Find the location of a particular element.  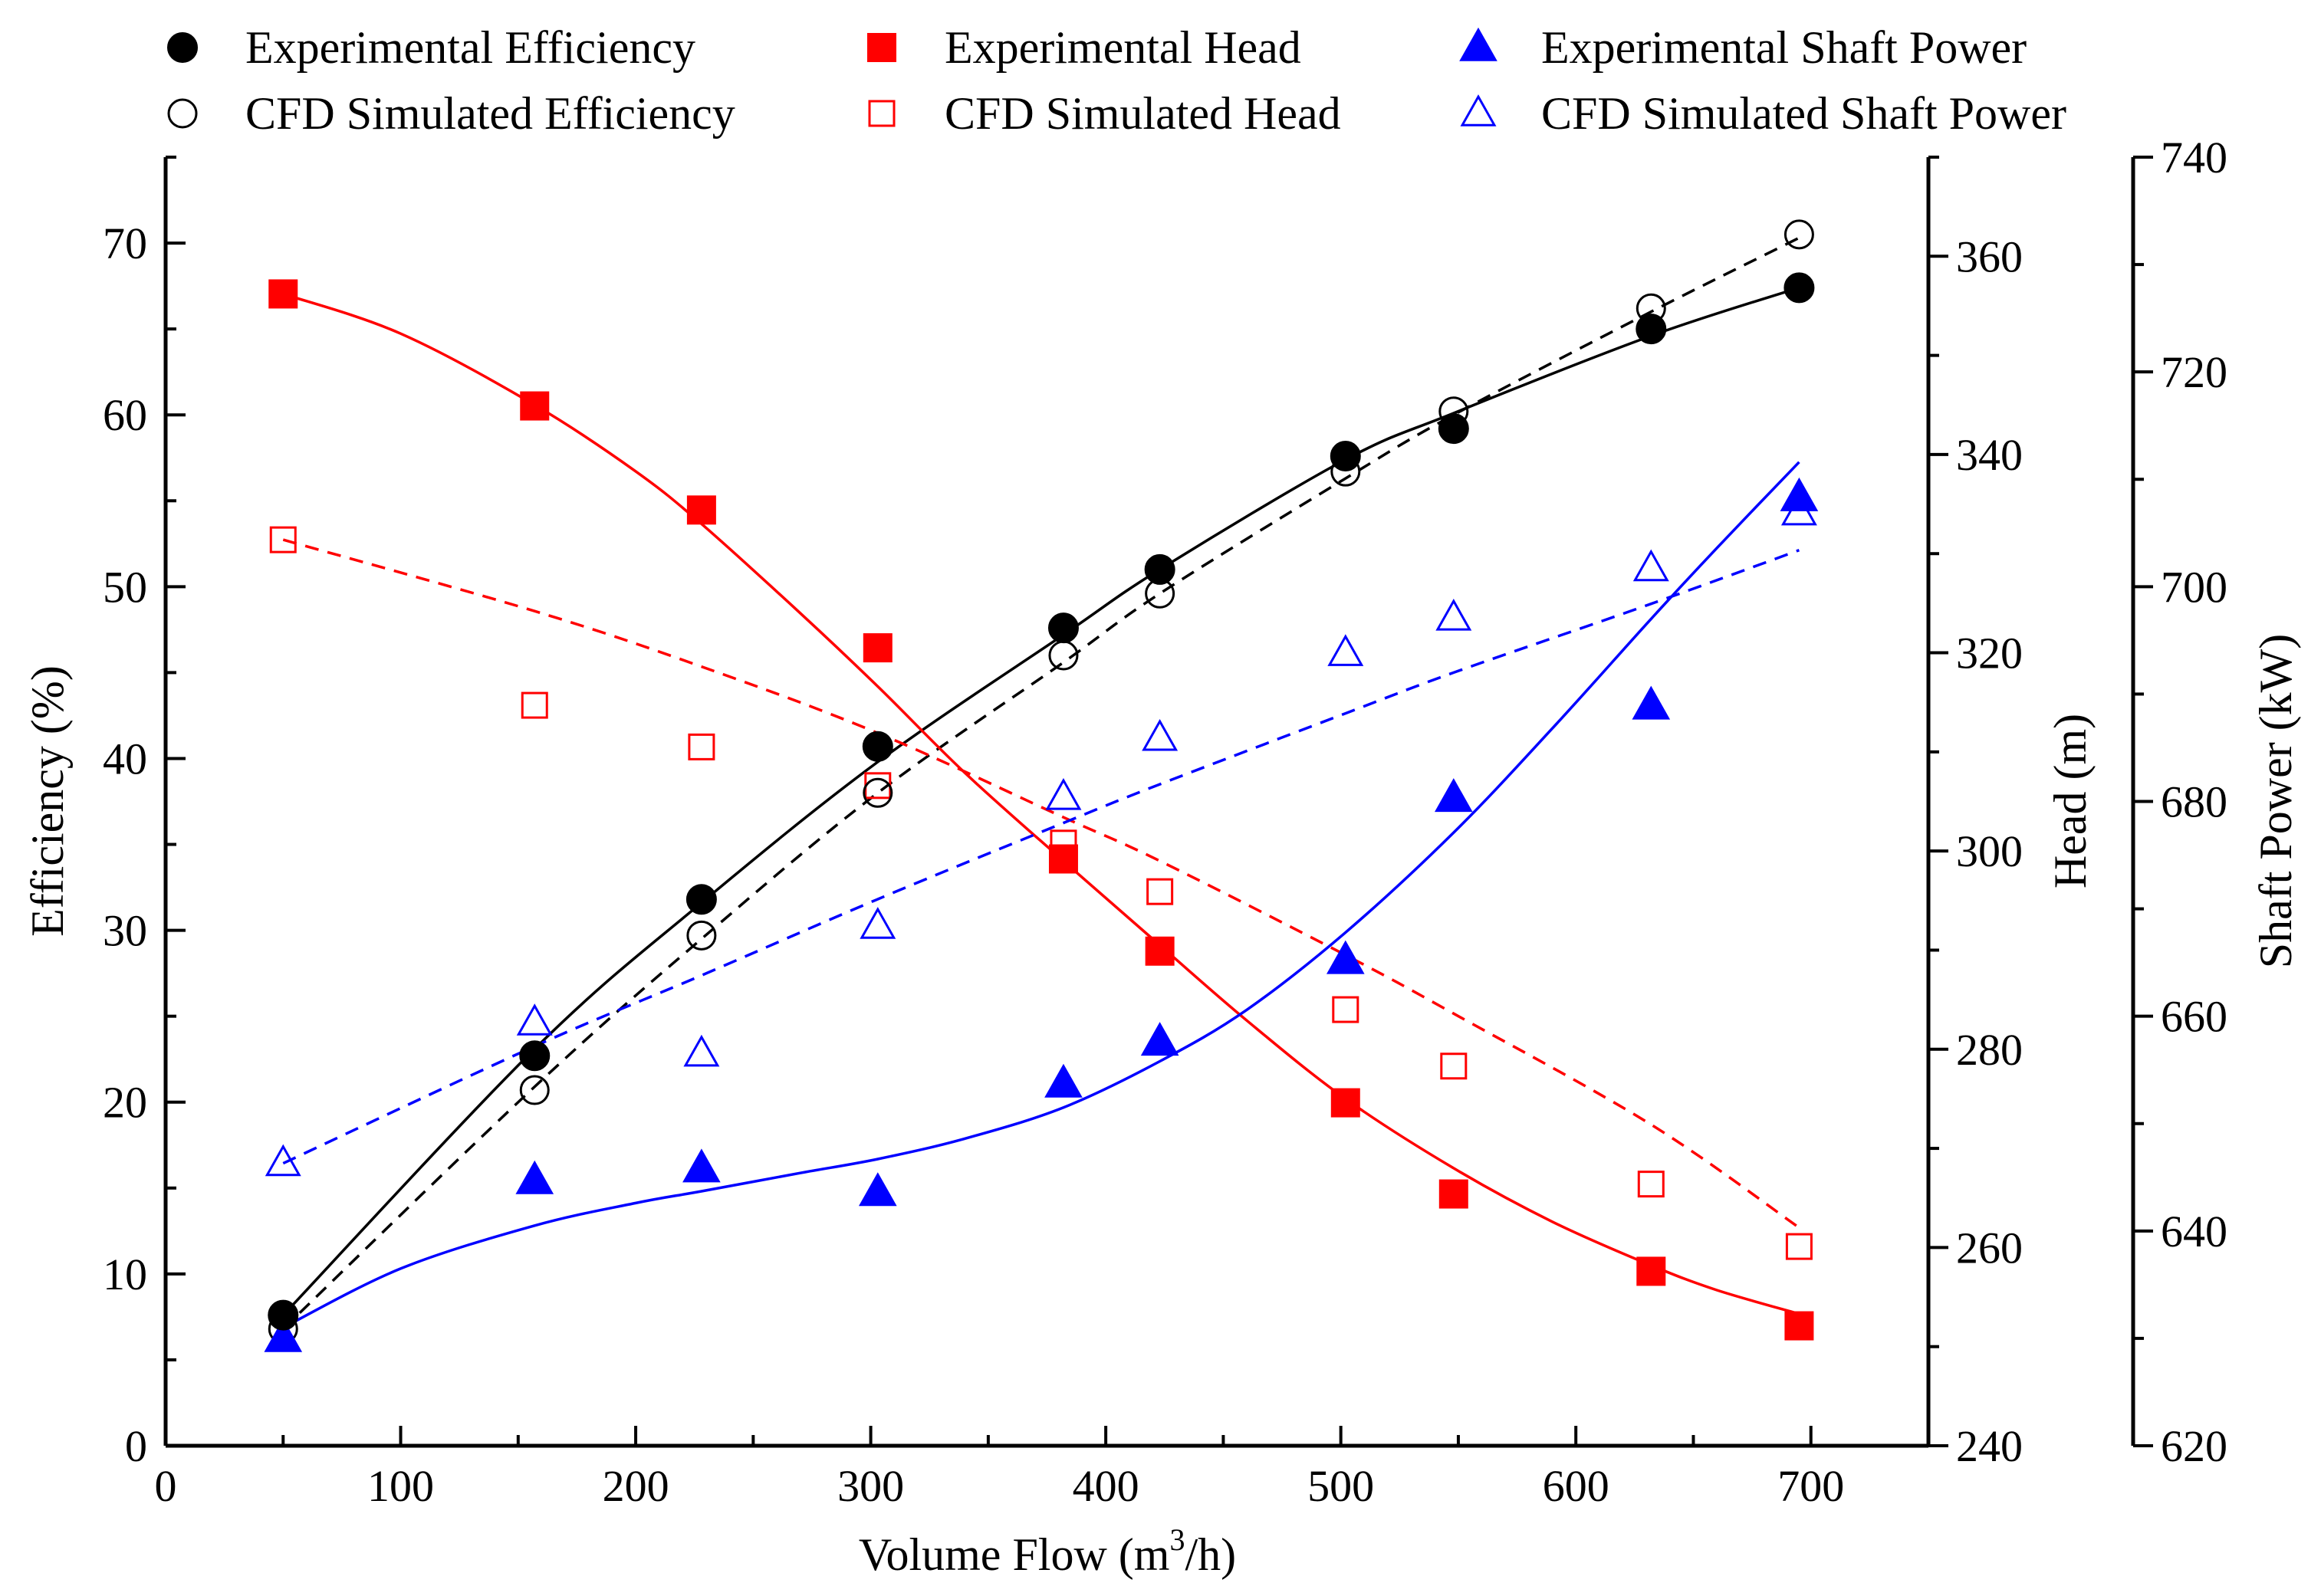

x-axis-title-unit: /h) is located at coordinates (1210, 1554).